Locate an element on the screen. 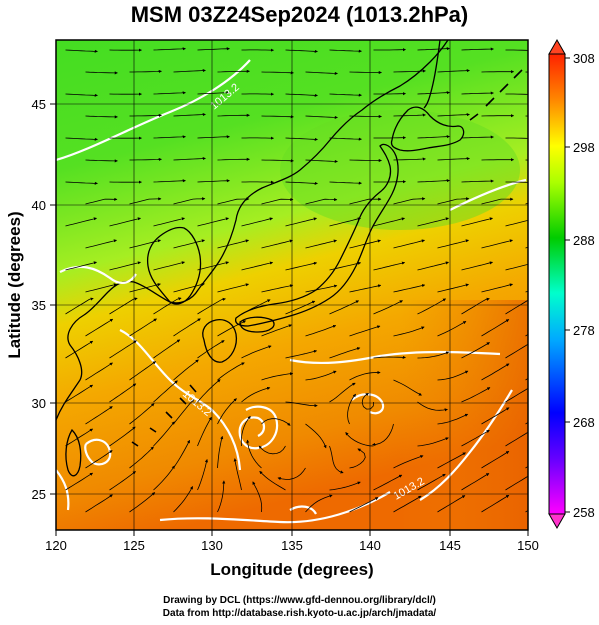 The height and width of the screenshot is (625, 599). x-tick-label: 125 is located at coordinates (134, 545).